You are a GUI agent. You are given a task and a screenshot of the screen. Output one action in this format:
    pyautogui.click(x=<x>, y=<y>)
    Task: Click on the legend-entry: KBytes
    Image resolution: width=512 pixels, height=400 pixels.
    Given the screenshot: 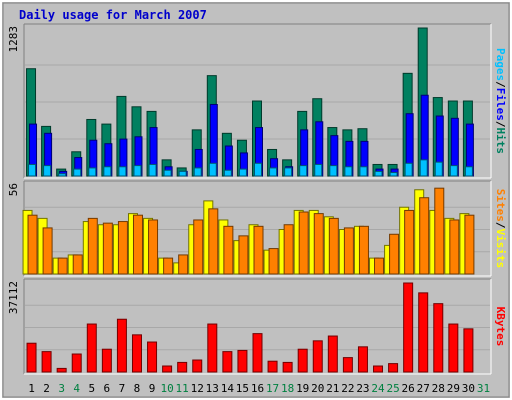 What is the action you would take?
    pyautogui.click(x=500, y=327)
    